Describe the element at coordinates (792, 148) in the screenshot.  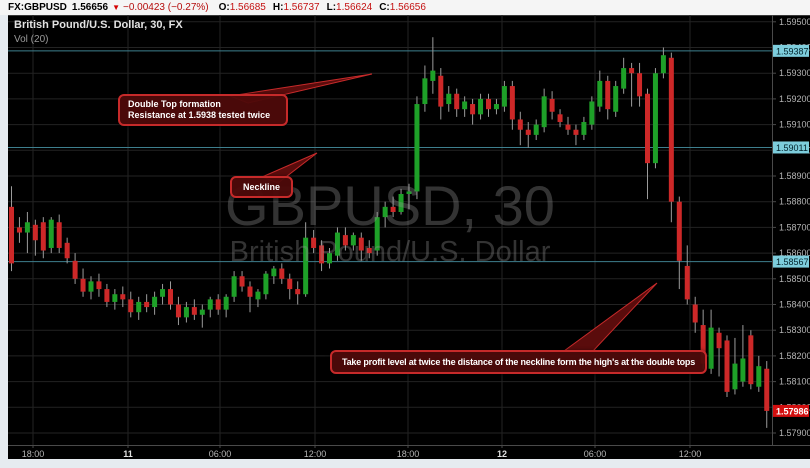
I see `level-price-label: 1.59011` at that location.